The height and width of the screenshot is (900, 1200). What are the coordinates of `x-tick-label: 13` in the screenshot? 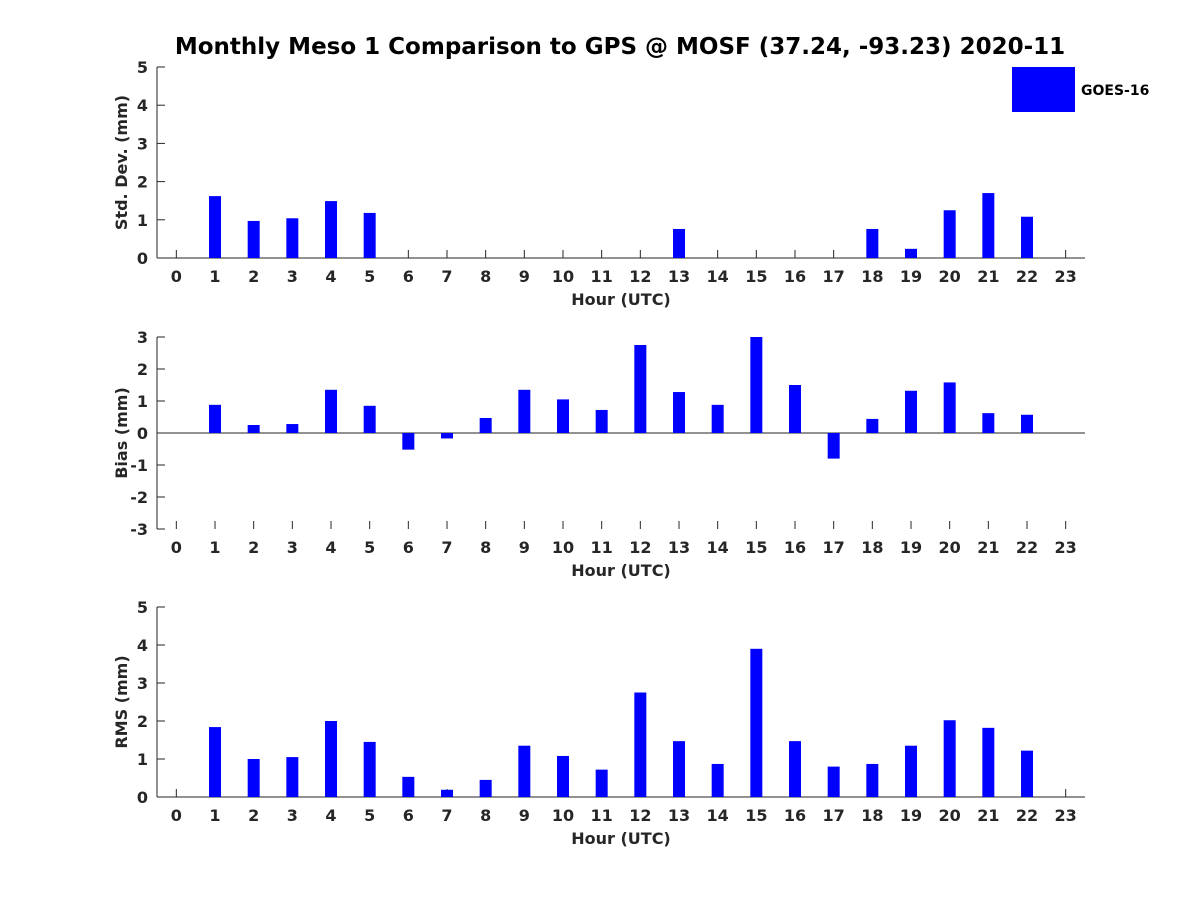 It's located at (679, 815).